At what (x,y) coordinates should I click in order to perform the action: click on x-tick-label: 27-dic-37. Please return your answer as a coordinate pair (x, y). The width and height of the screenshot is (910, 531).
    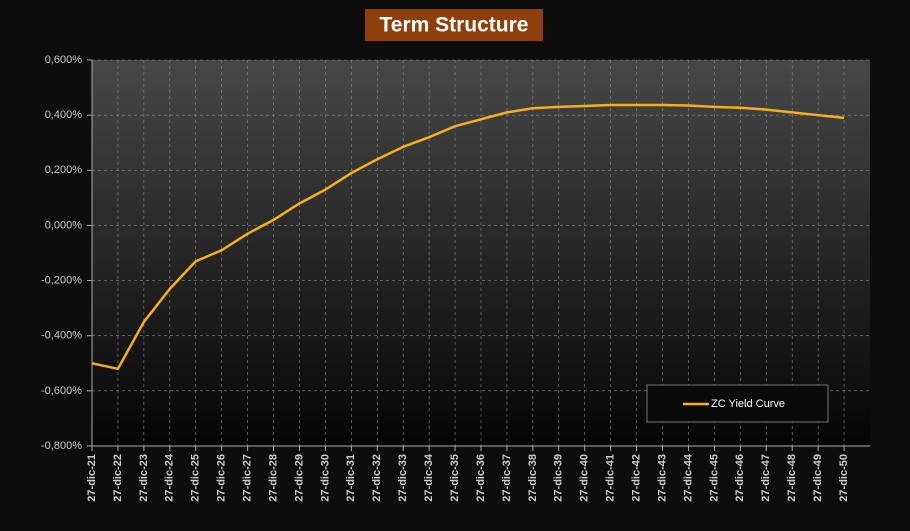
    Looking at the image, I should click on (507, 478).